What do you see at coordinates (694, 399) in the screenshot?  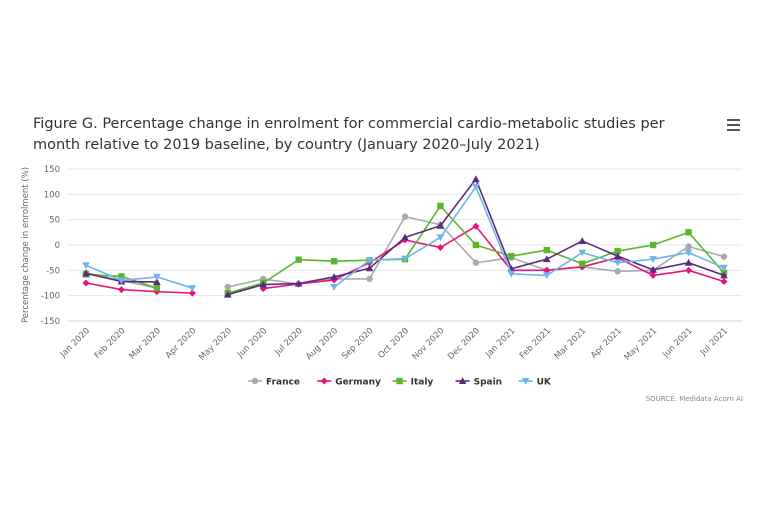 I see `source-note: SOURCE: Medidata Acorn AI` at bounding box center [694, 399].